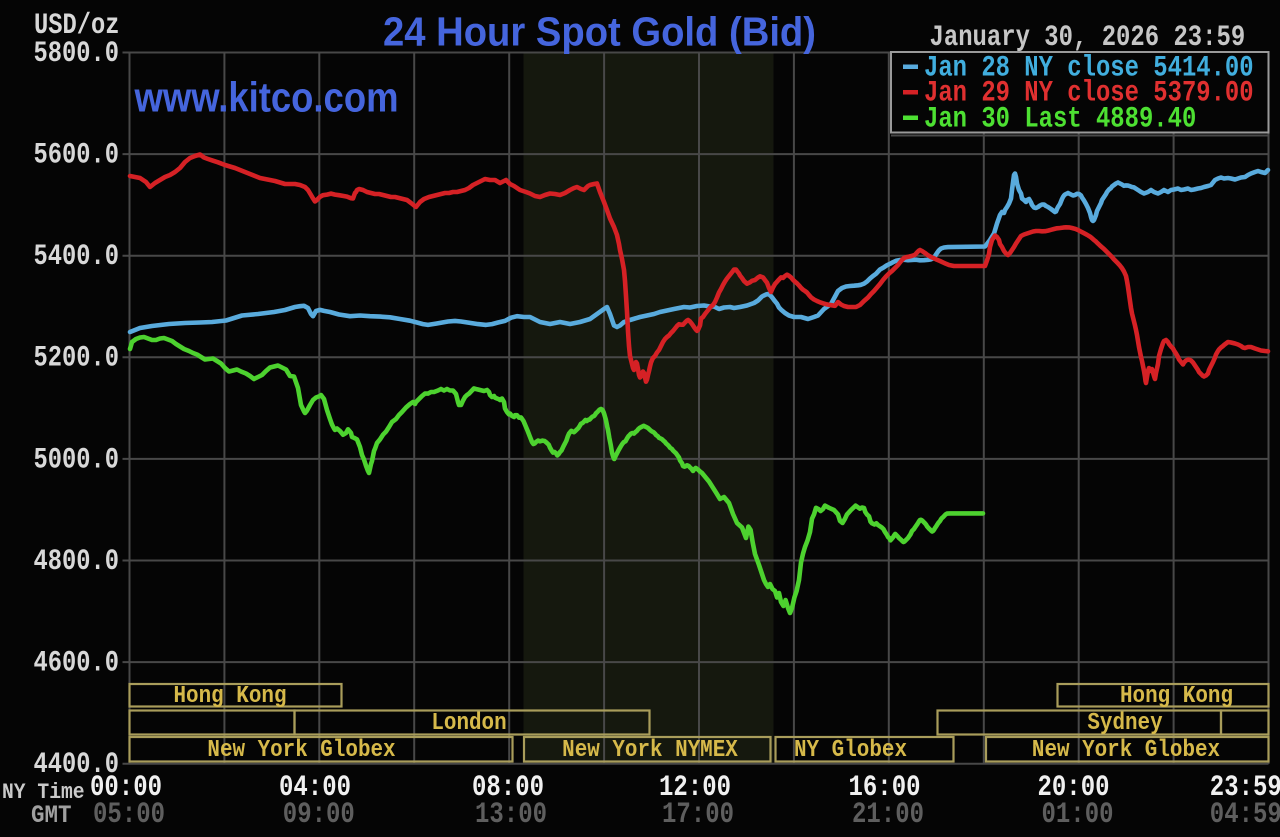 This screenshot has width=1280, height=837. What do you see at coordinates (1124, 723) in the screenshot?
I see `svg-text: Sydney` at bounding box center [1124, 723].